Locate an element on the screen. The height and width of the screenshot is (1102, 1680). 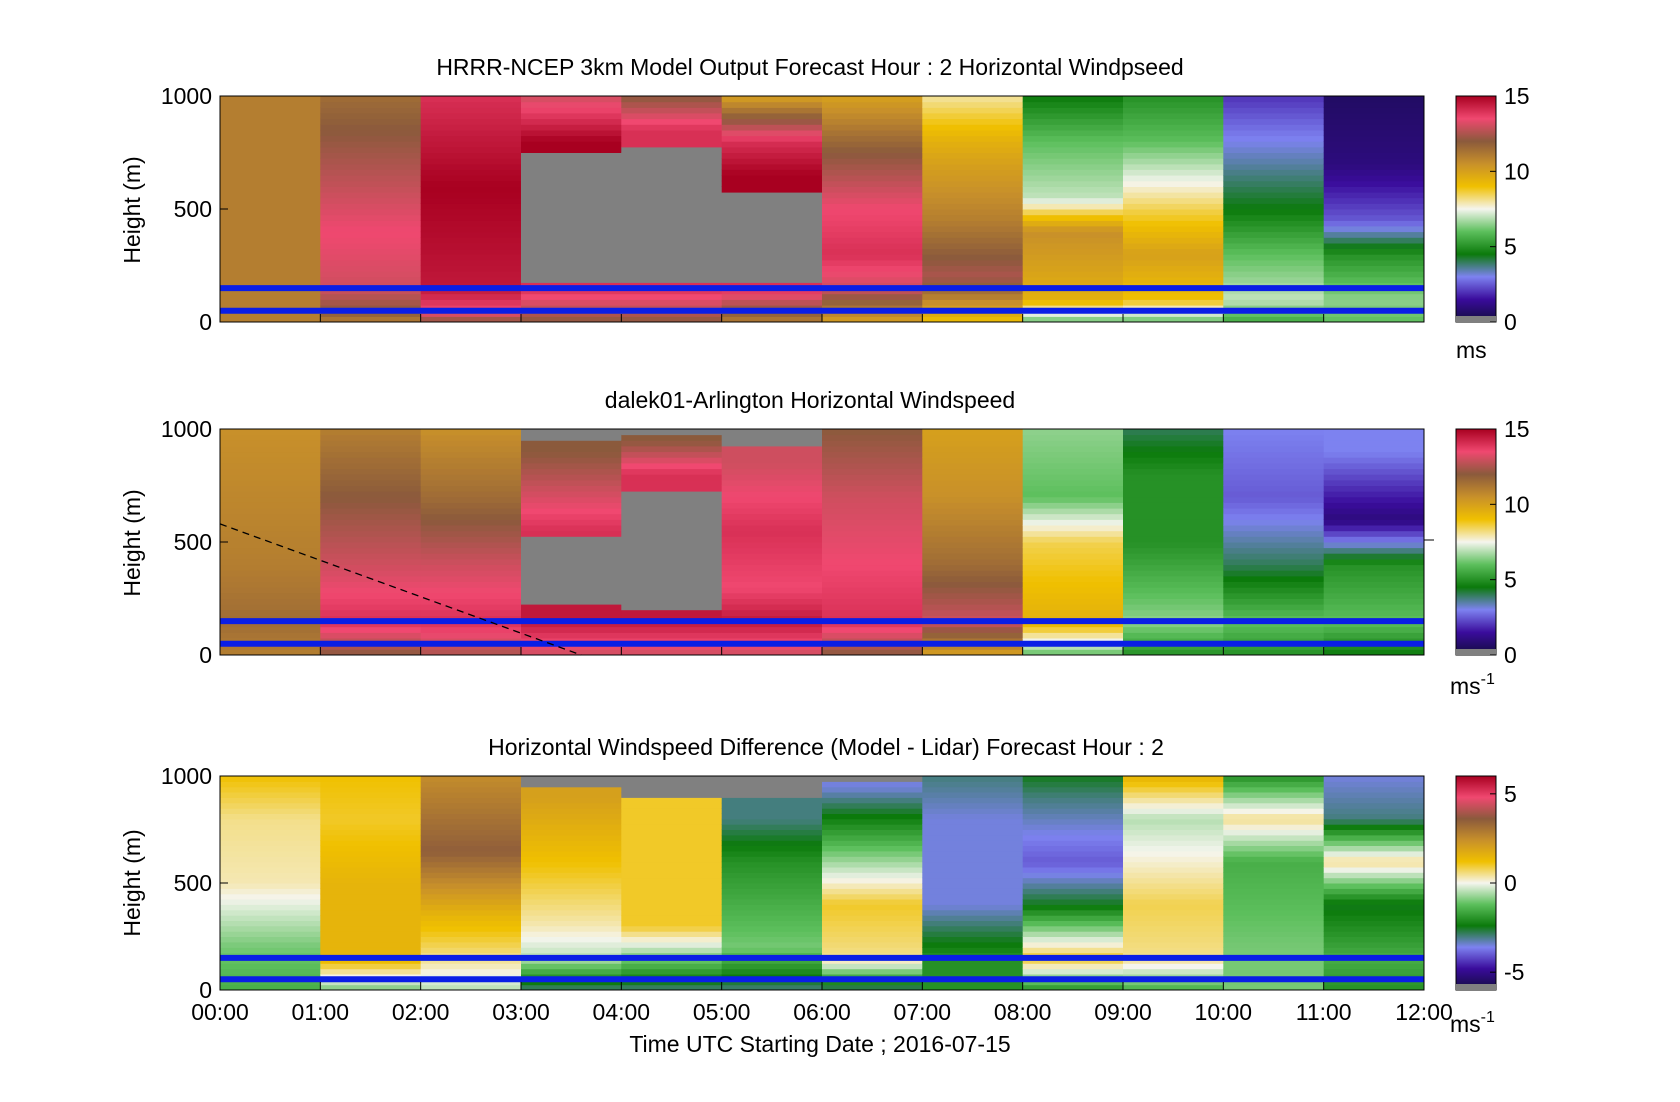
colorbar-ticks: 0 5 10 15 is located at coordinates (1510, 209).